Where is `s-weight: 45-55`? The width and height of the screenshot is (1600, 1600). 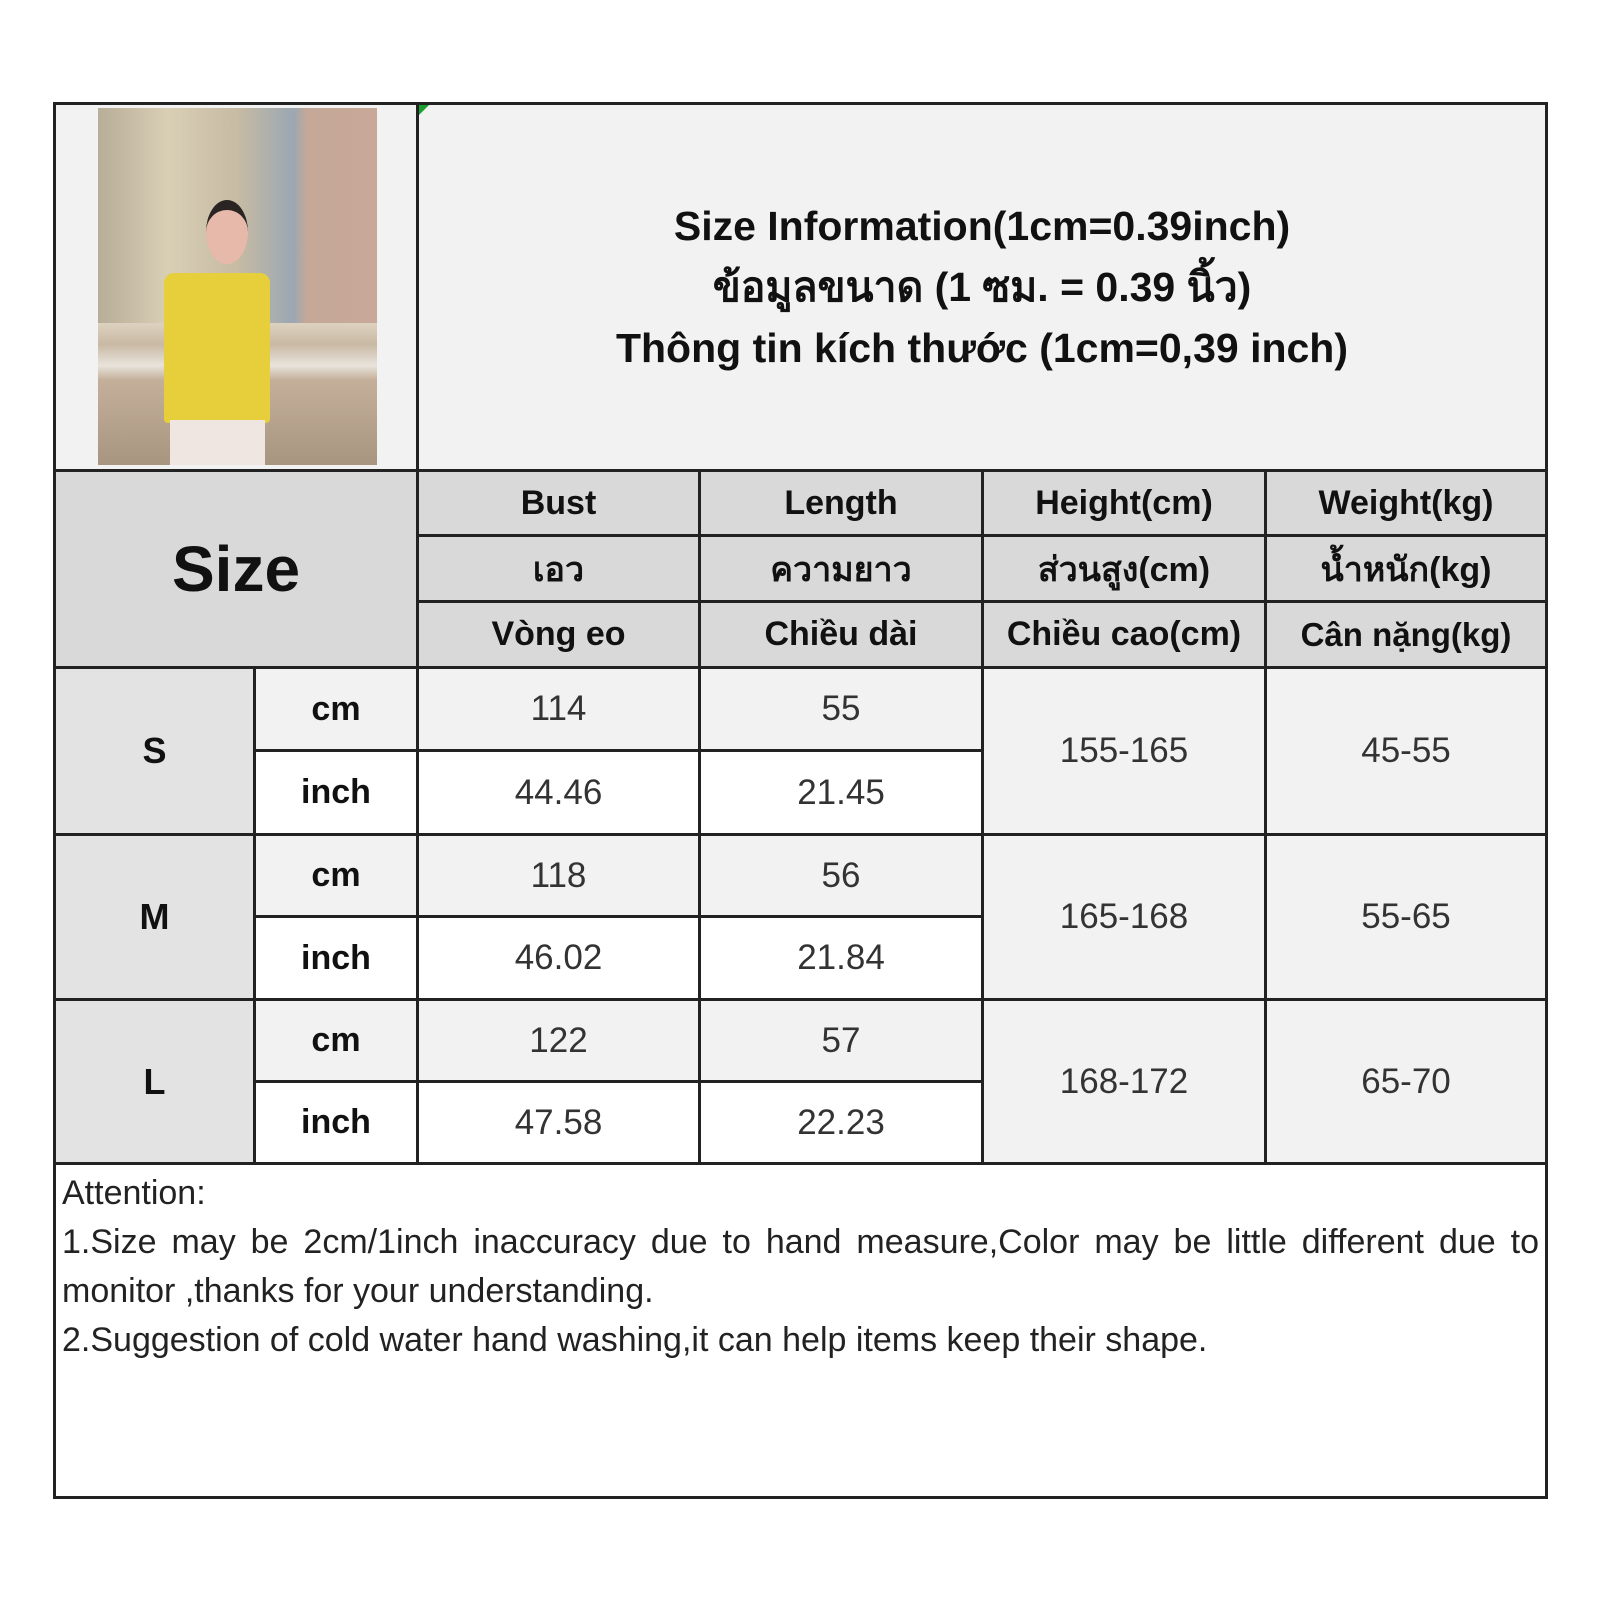
s-weight: 45-55 is located at coordinates (1406, 751).